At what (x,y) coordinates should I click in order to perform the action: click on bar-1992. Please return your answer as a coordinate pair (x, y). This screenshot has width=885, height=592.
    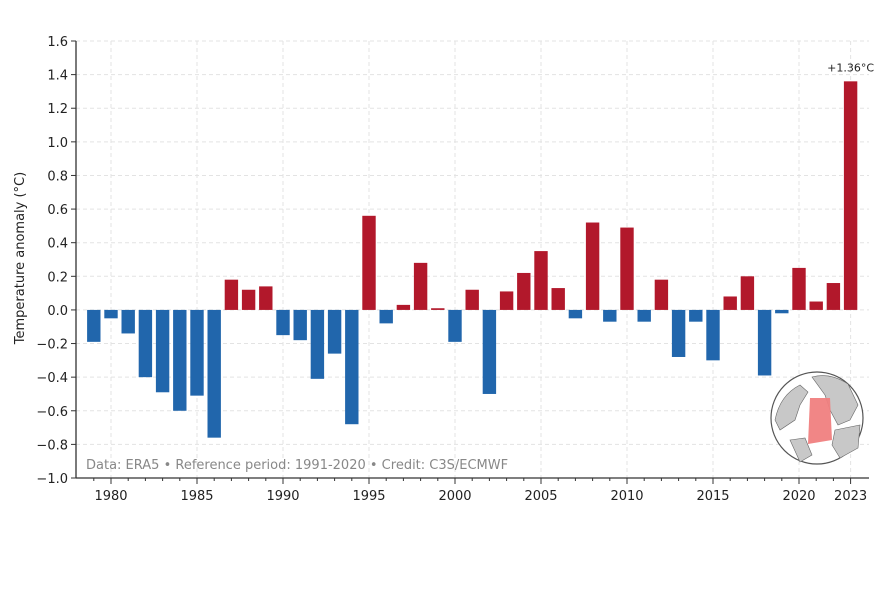
    Looking at the image, I should click on (317, 344).